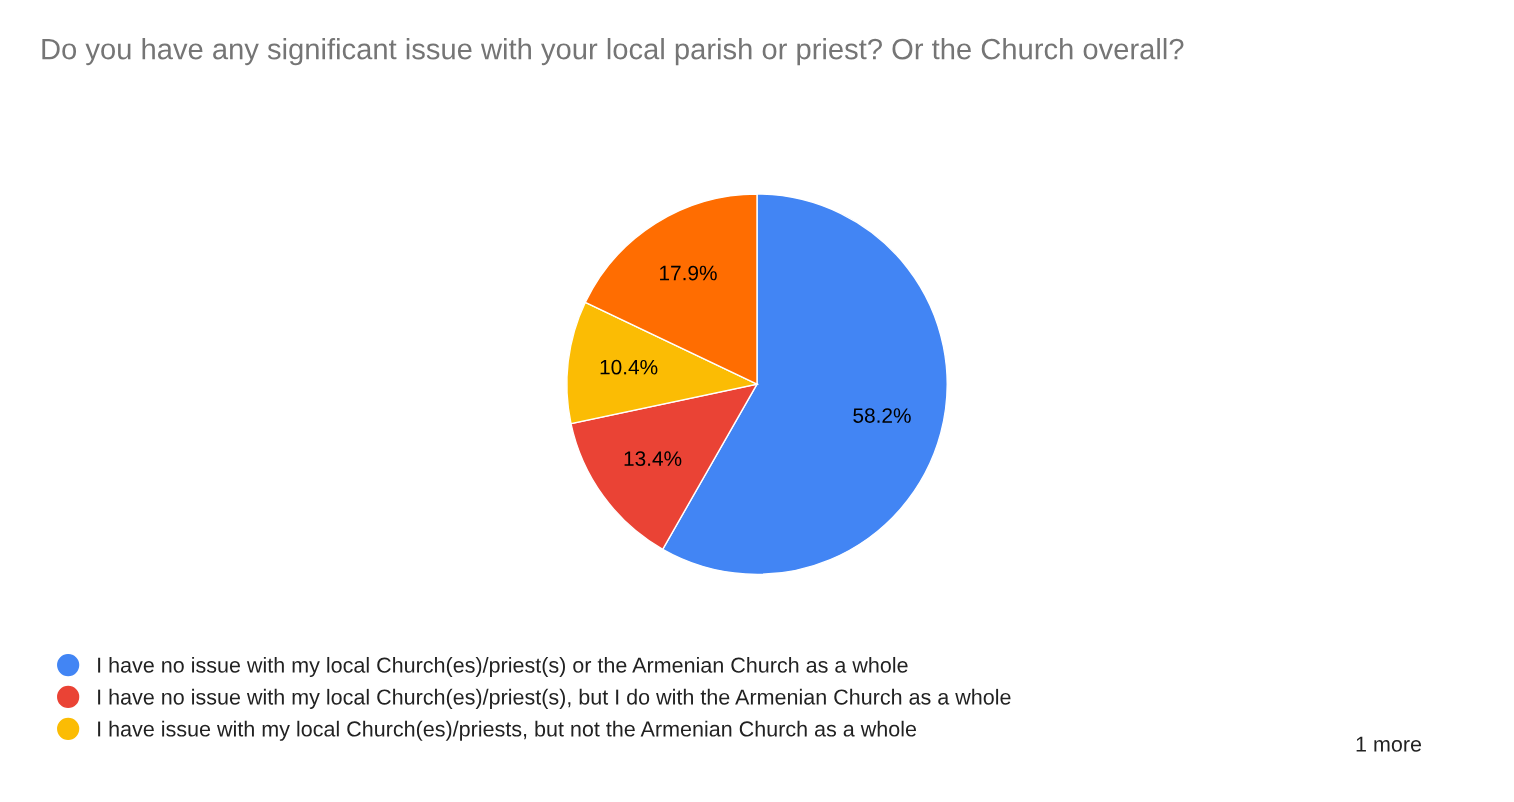  I want to click on data-label: 58.2%, so click(882, 415).